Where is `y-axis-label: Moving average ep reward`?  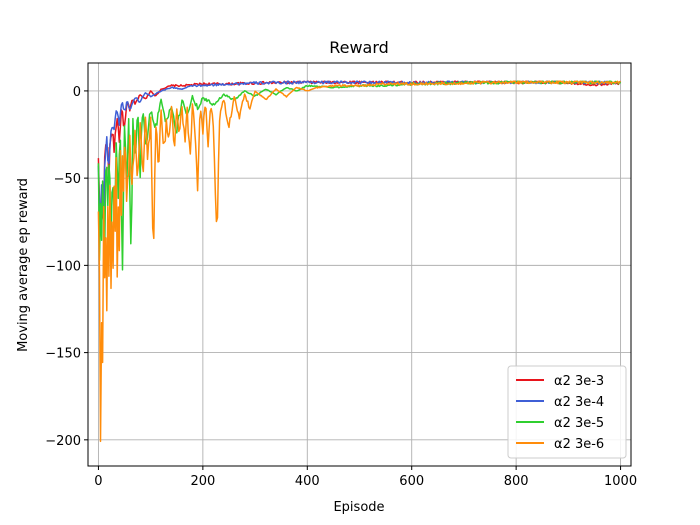 y-axis-label: Moving average ep reward is located at coordinates (23, 265).